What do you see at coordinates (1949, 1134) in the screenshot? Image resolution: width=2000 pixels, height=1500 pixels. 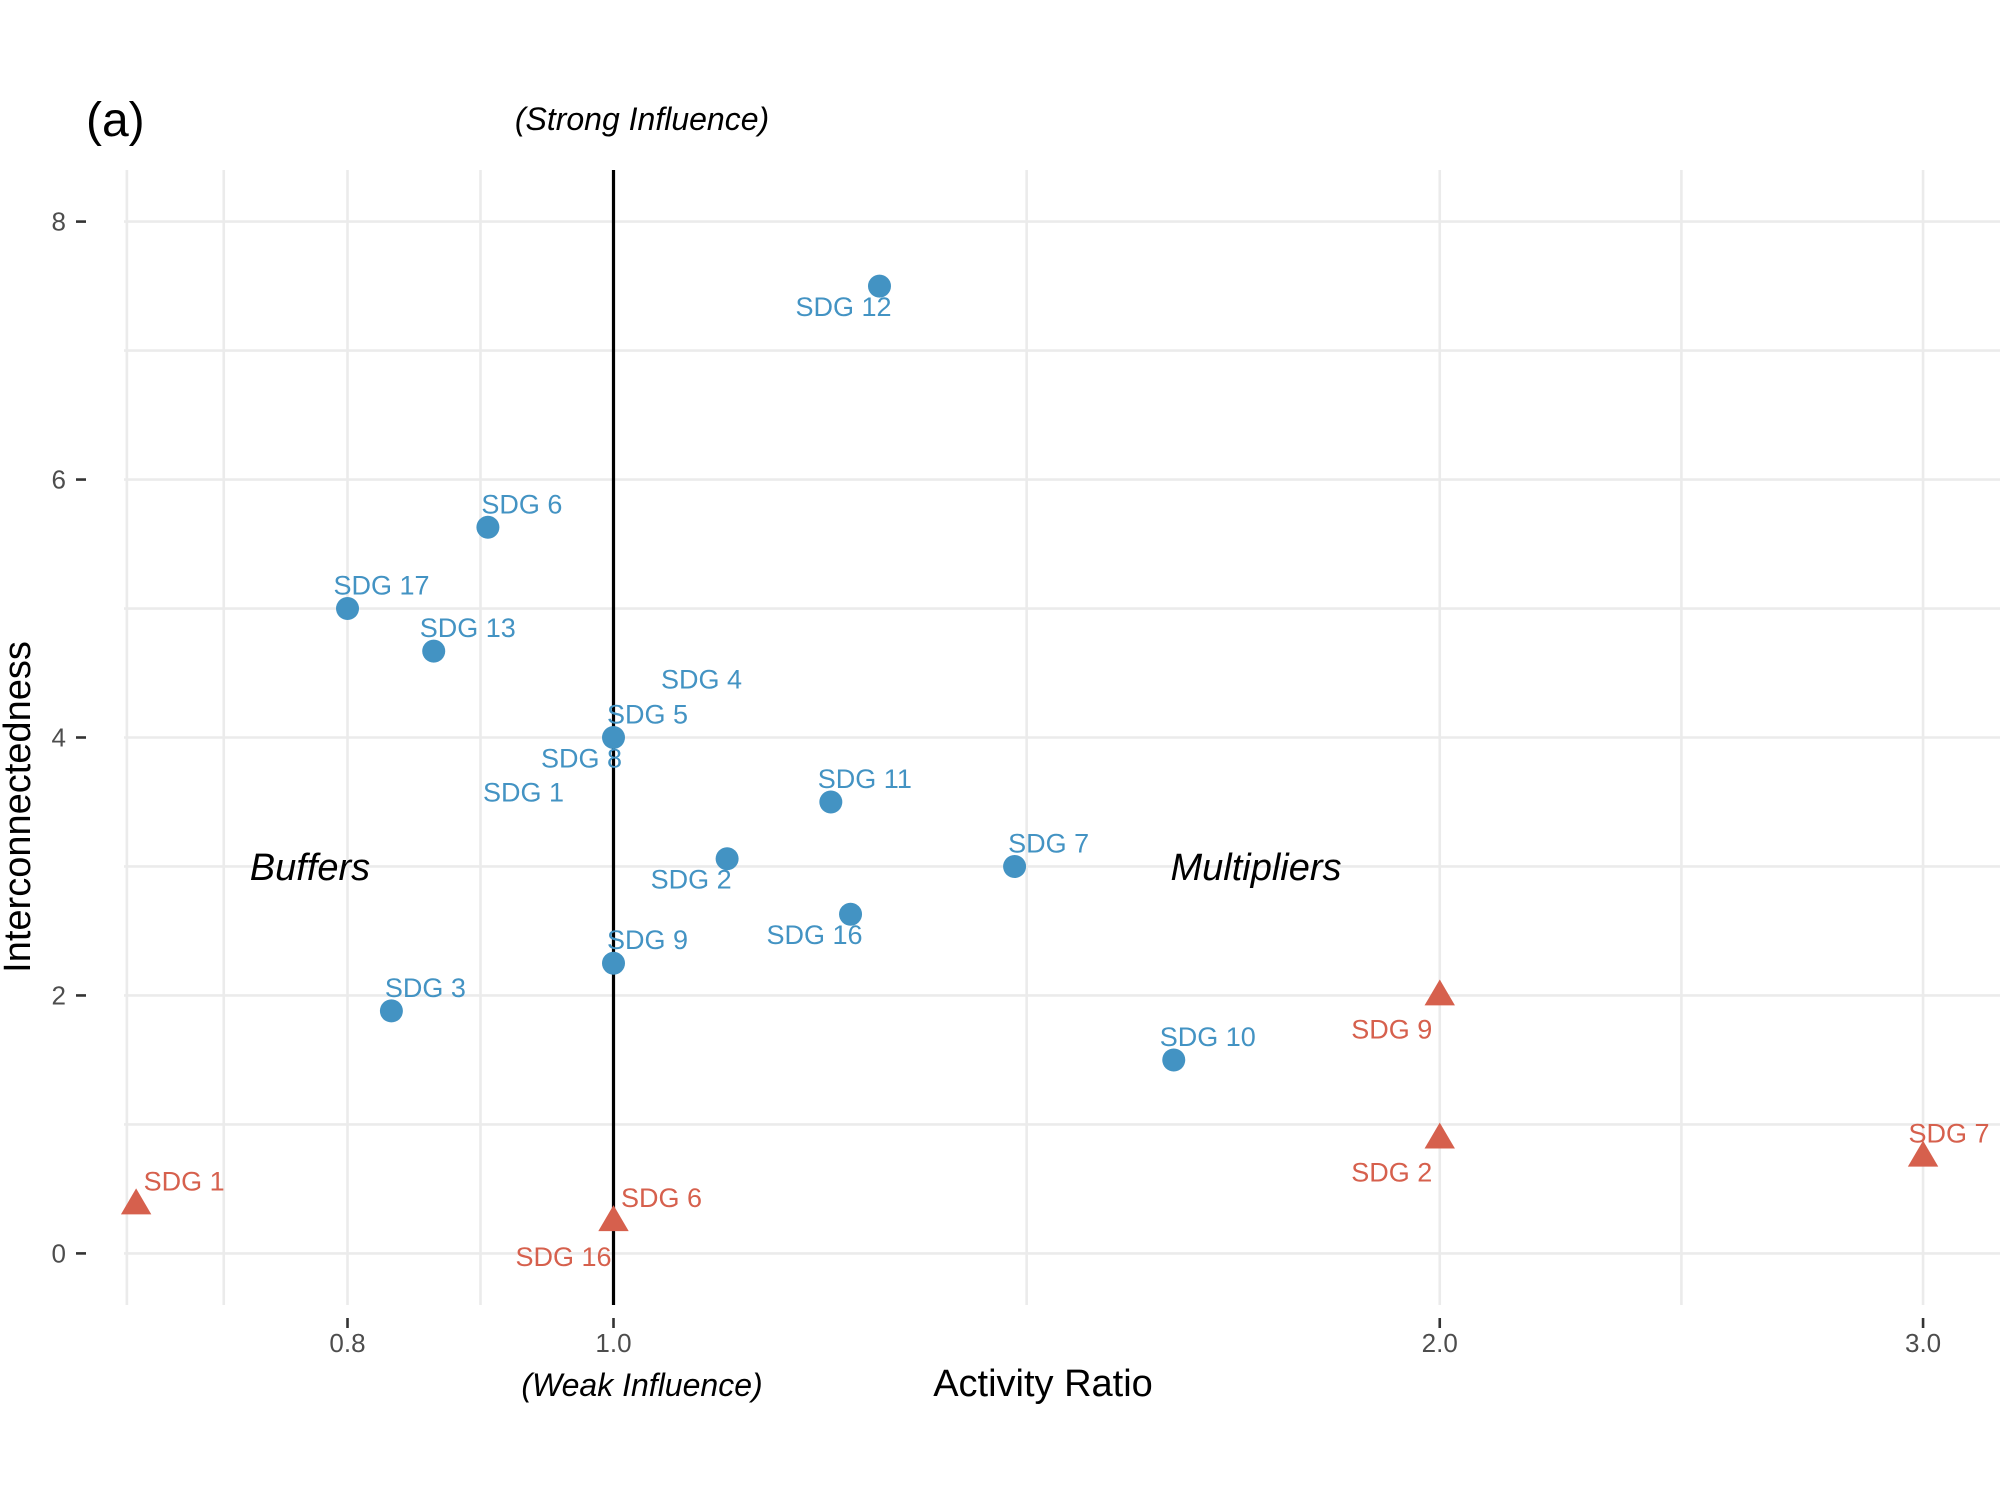 I see `point-label-triangle-sdg-7: SDG 7` at bounding box center [1949, 1134].